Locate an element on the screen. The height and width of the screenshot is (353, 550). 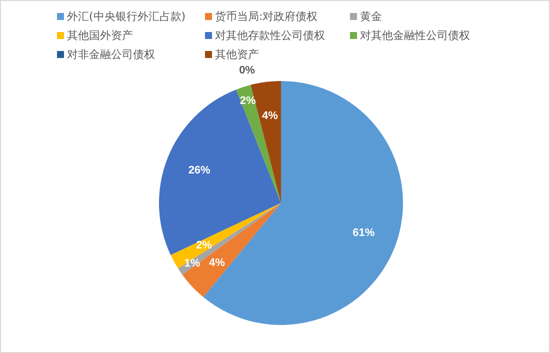
legend-label: 货币当局:对政府债权 is located at coordinates (266, 16).